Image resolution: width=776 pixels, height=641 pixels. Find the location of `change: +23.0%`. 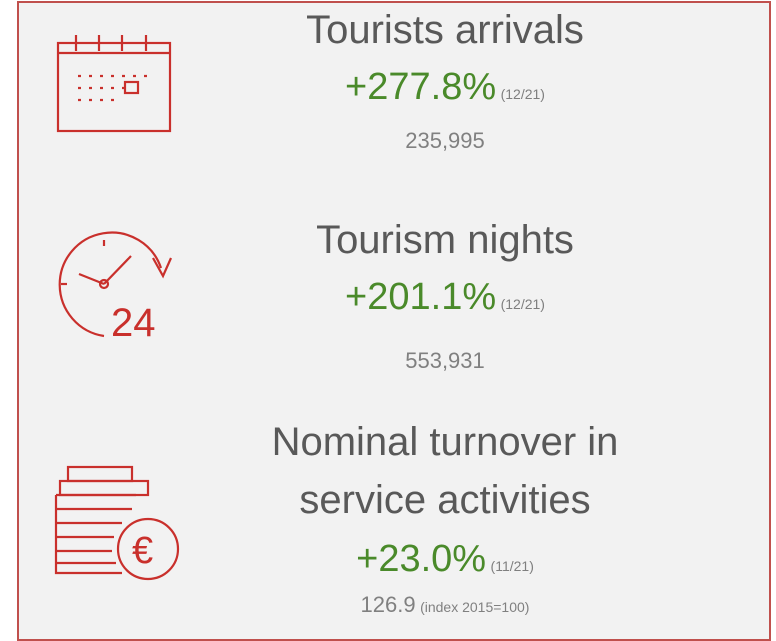

change: +23.0% is located at coordinates (421, 559).